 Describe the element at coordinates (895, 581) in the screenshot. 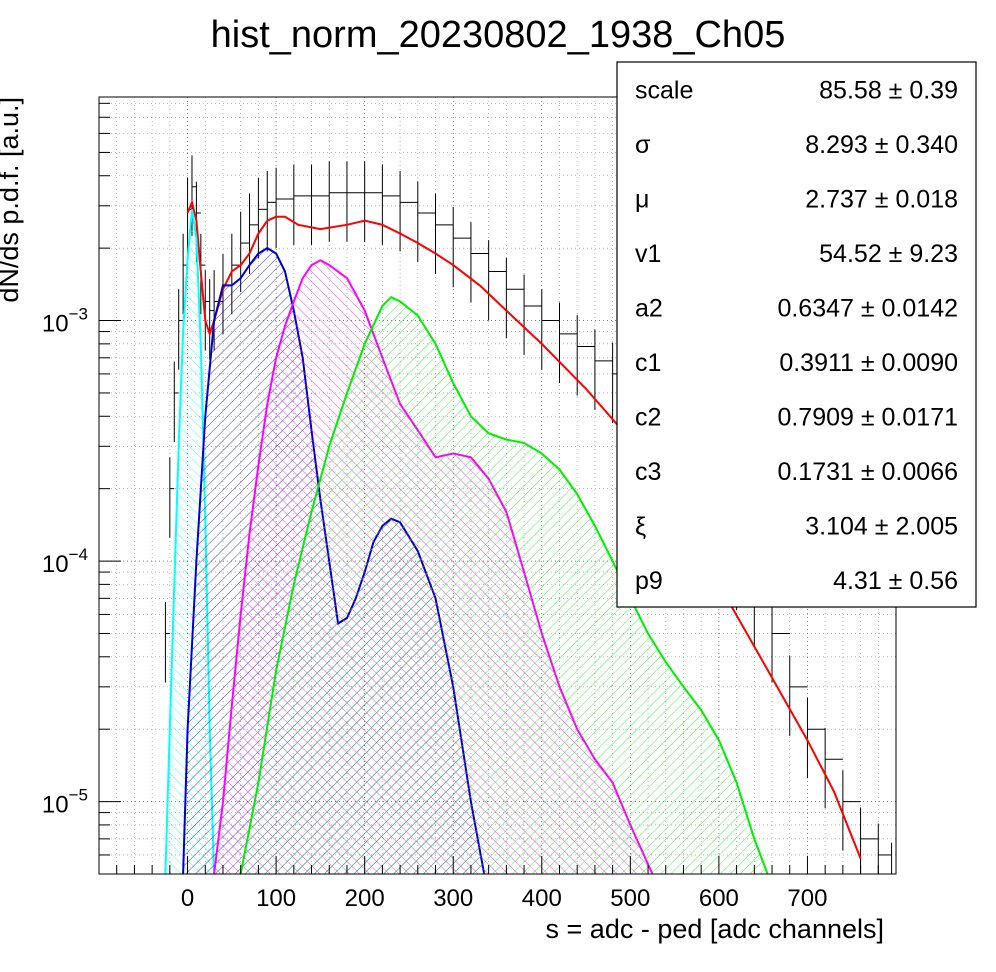

I see `stat-value: 4.31 ± 0.56` at that location.